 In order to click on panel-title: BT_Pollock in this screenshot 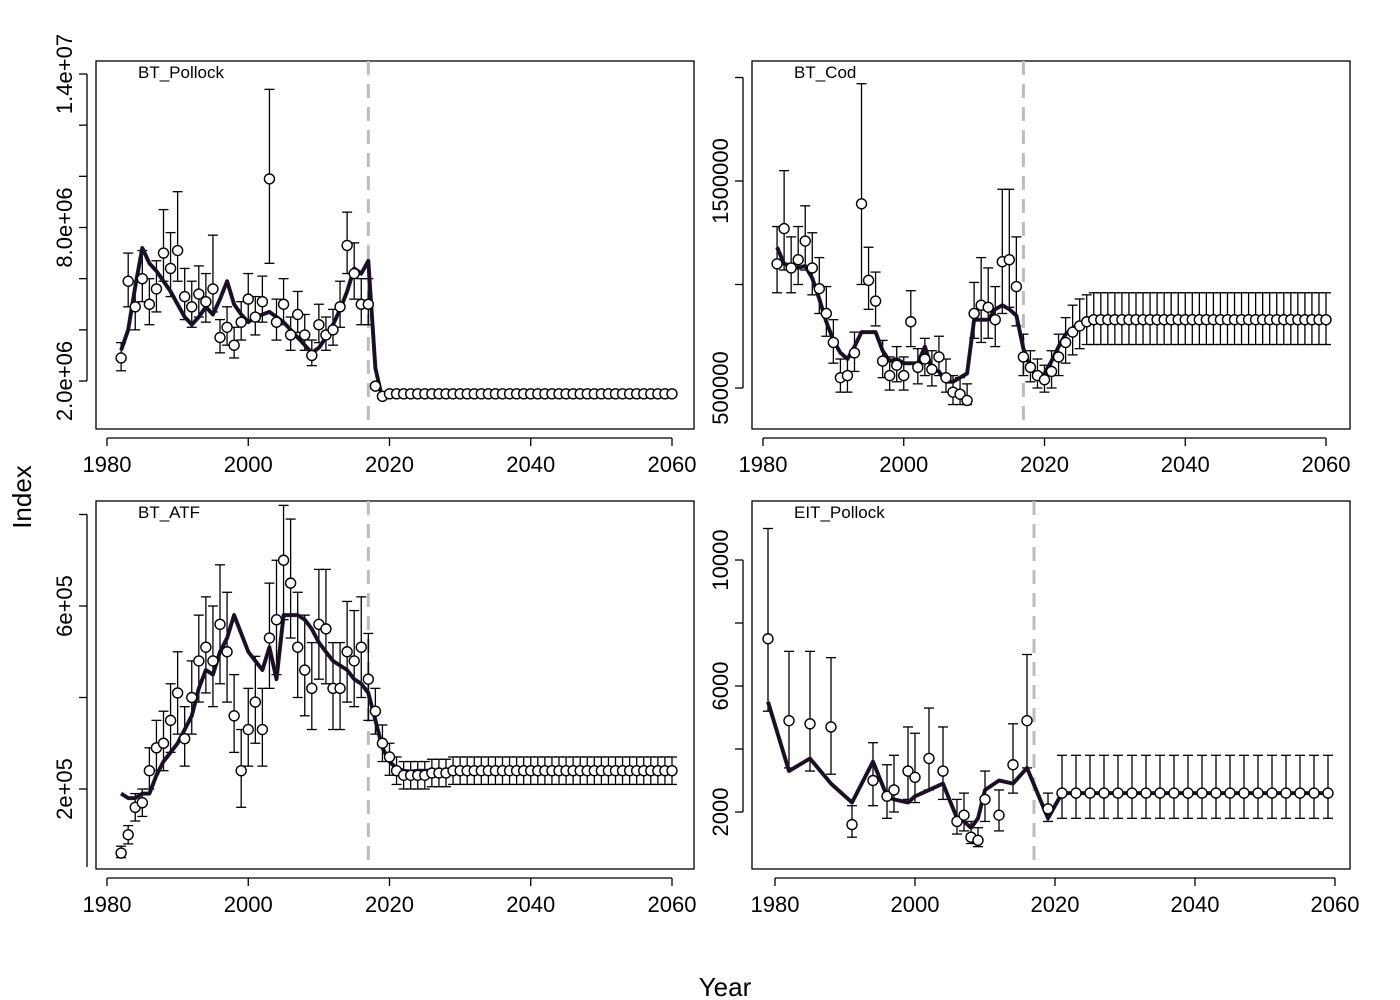, I will do `click(181, 72)`.